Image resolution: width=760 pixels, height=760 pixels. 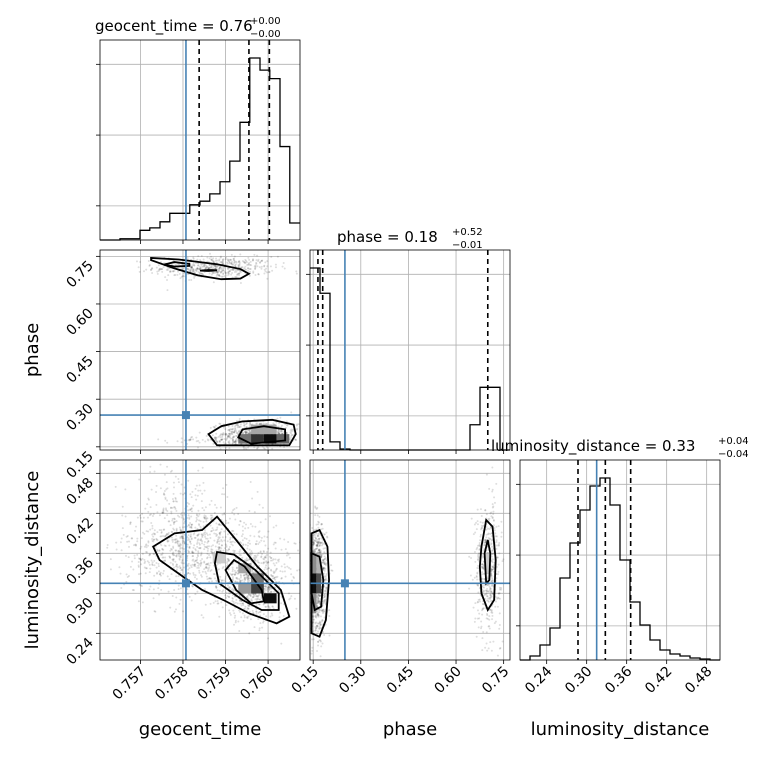 I want to click on density-cell, so click(x=257, y=588).